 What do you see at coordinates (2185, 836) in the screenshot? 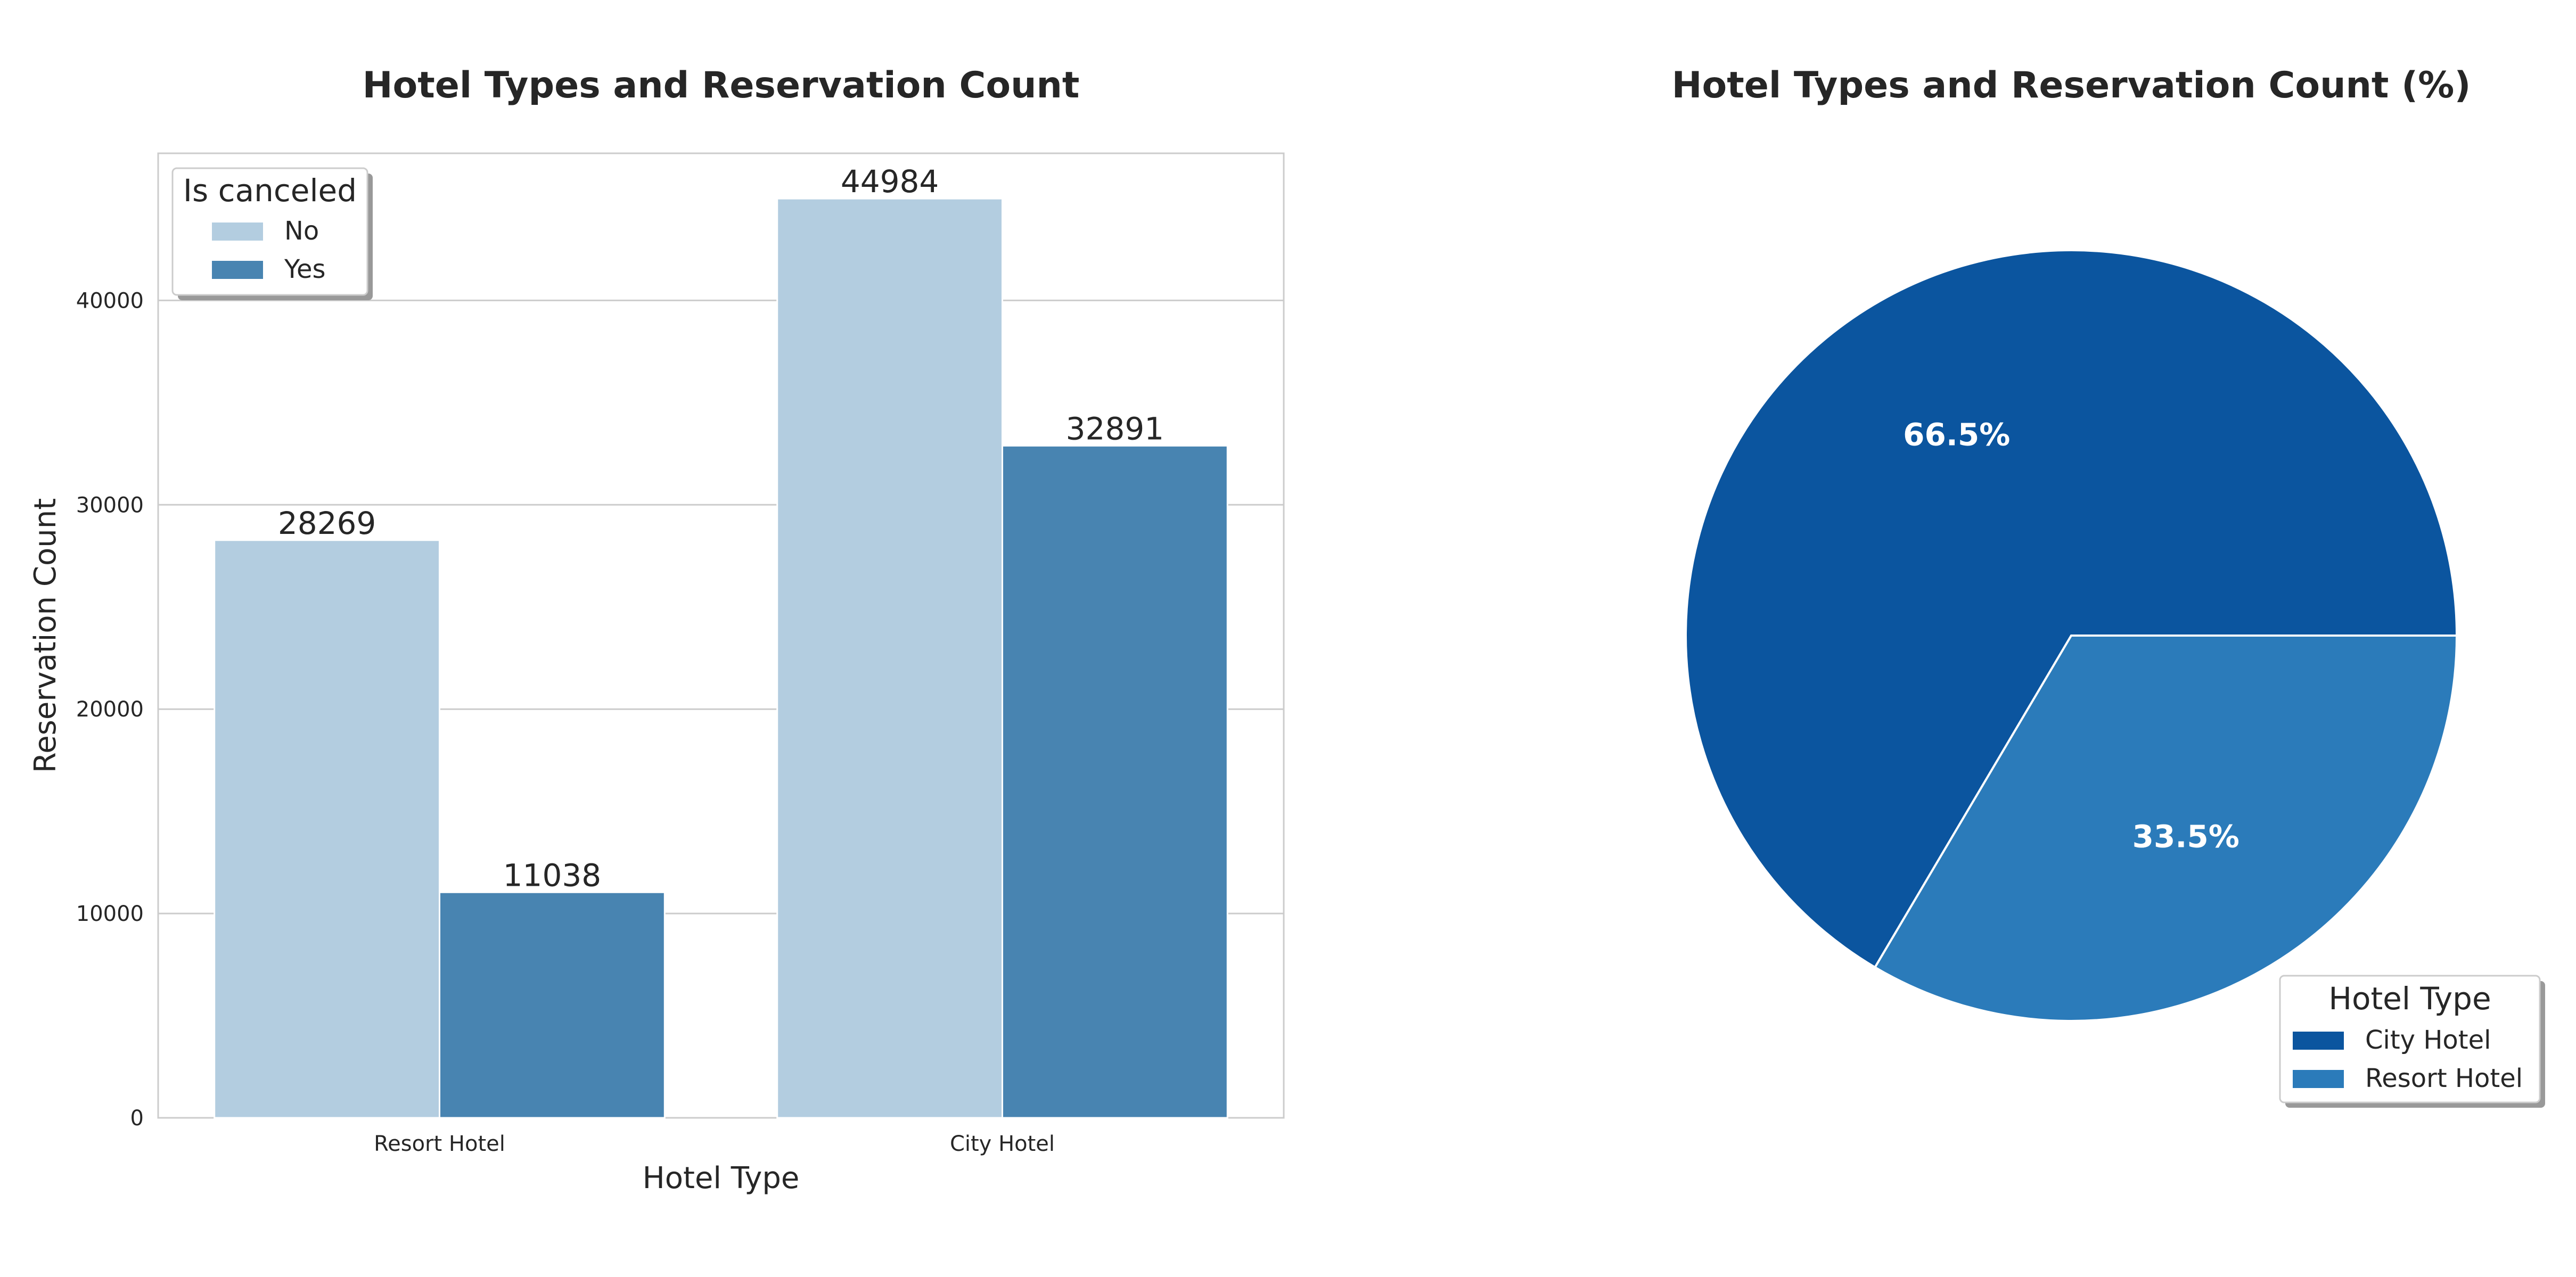
I see `pie-percent-label: 33.5%` at bounding box center [2185, 836].